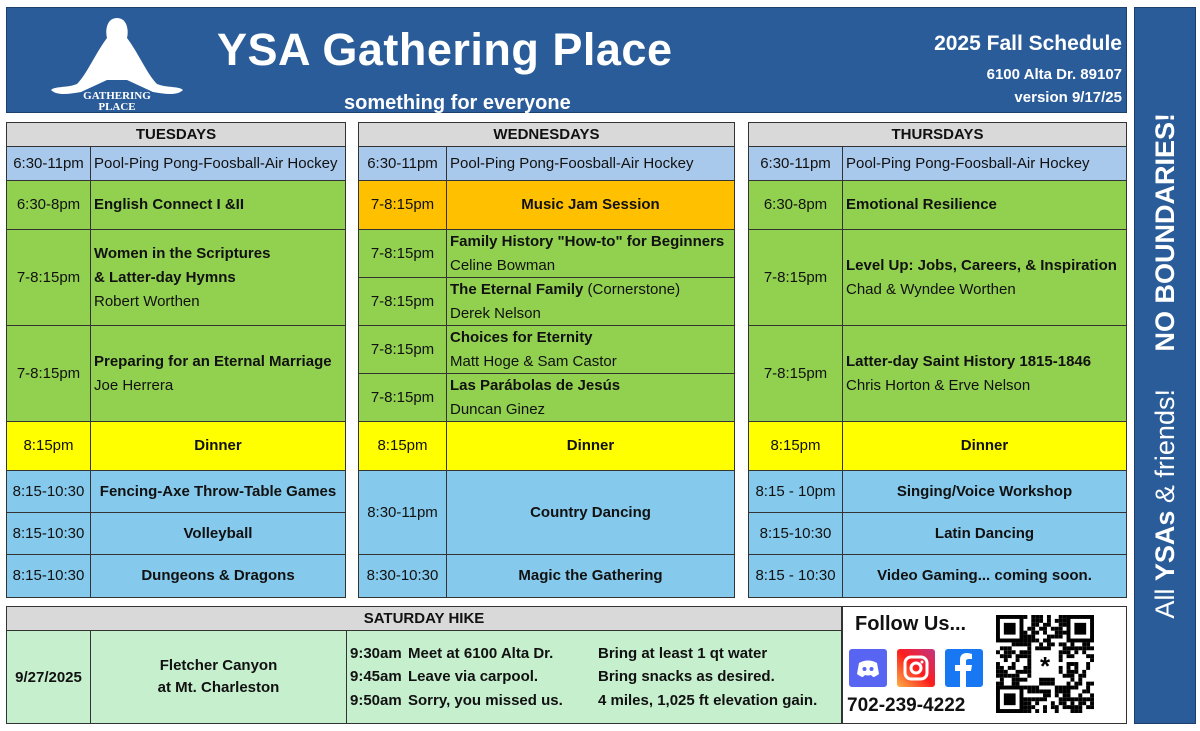 This screenshot has height=731, width=1200. I want to click on activity-title-text: English Connect I &II, so click(169, 204).